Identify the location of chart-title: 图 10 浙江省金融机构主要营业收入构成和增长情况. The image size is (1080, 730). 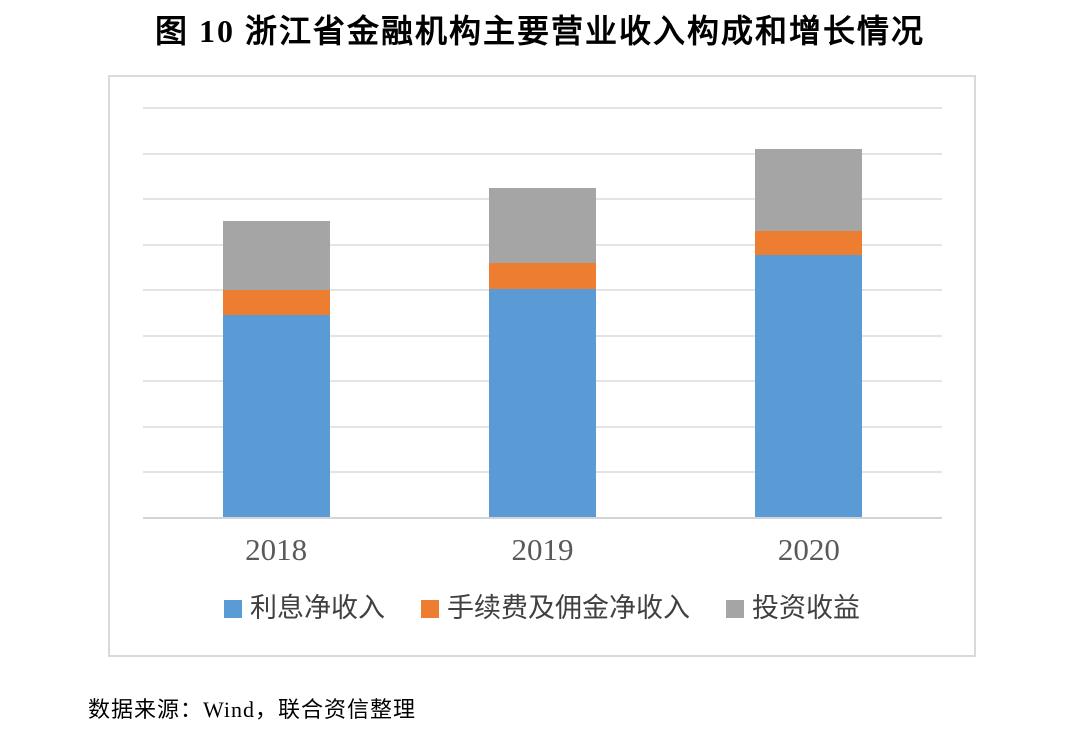
(539, 31).